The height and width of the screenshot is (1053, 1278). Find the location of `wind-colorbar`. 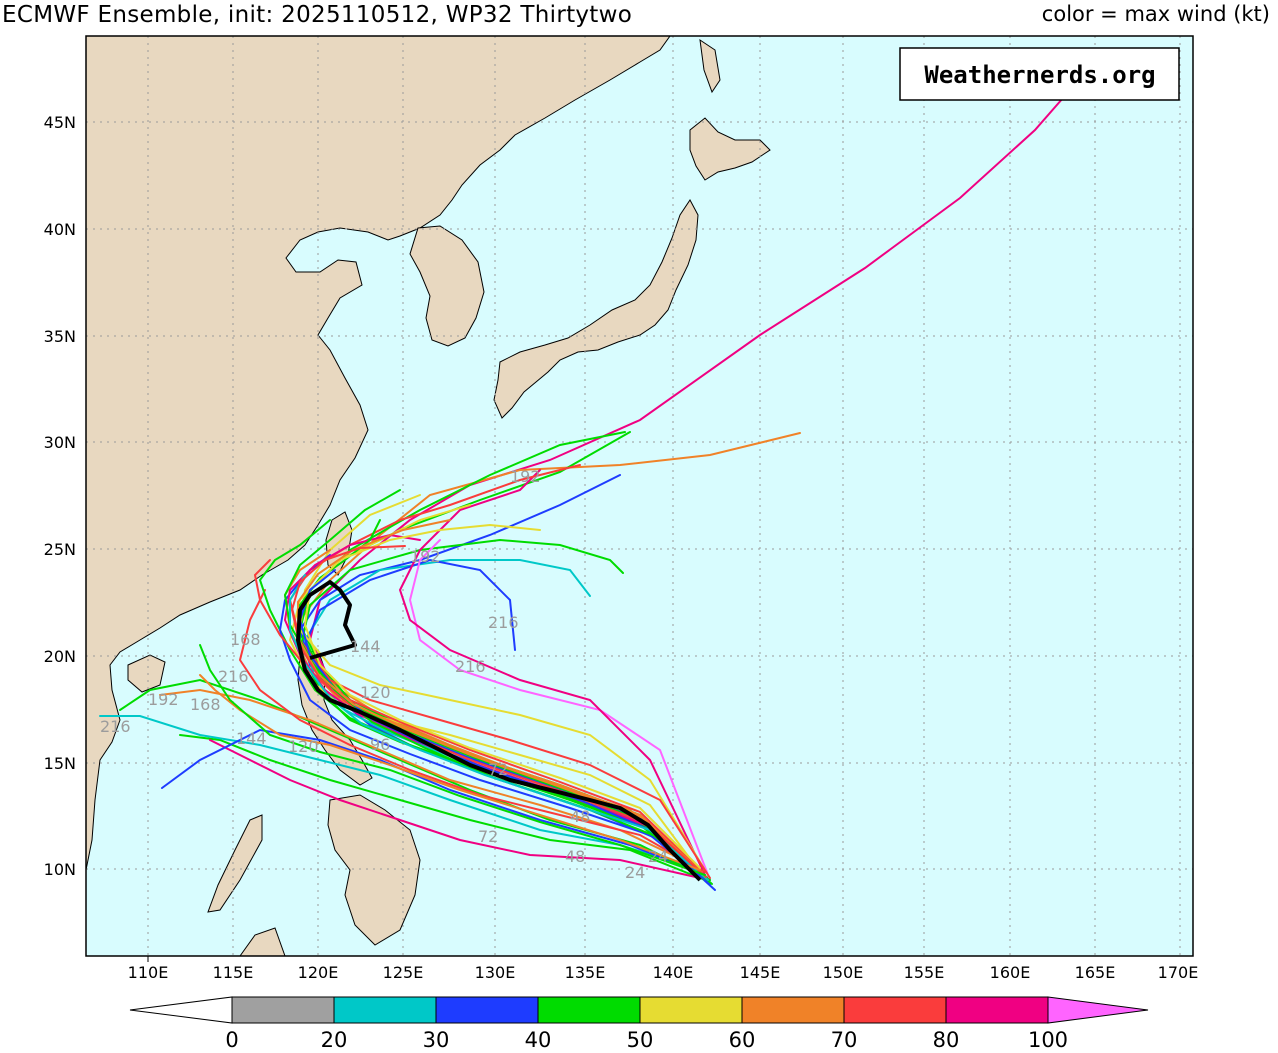

wind-colorbar is located at coordinates (639, 1010).